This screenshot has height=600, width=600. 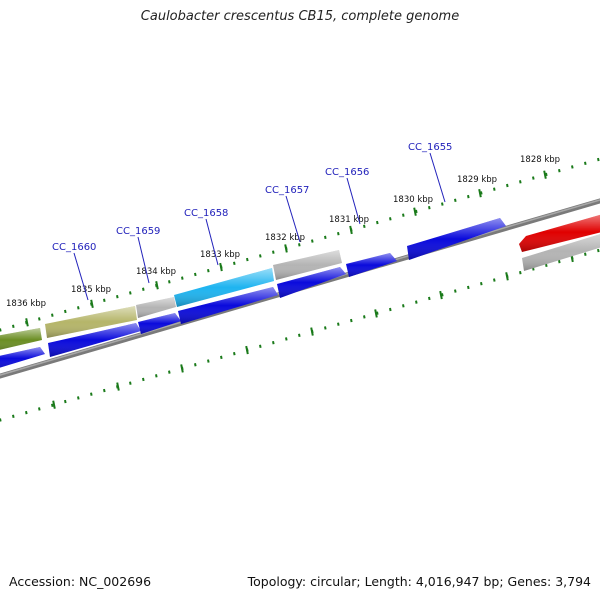 What do you see at coordinates (413, 200) in the screenshot?
I see `scale-label: 1830 kbp` at bounding box center [413, 200].